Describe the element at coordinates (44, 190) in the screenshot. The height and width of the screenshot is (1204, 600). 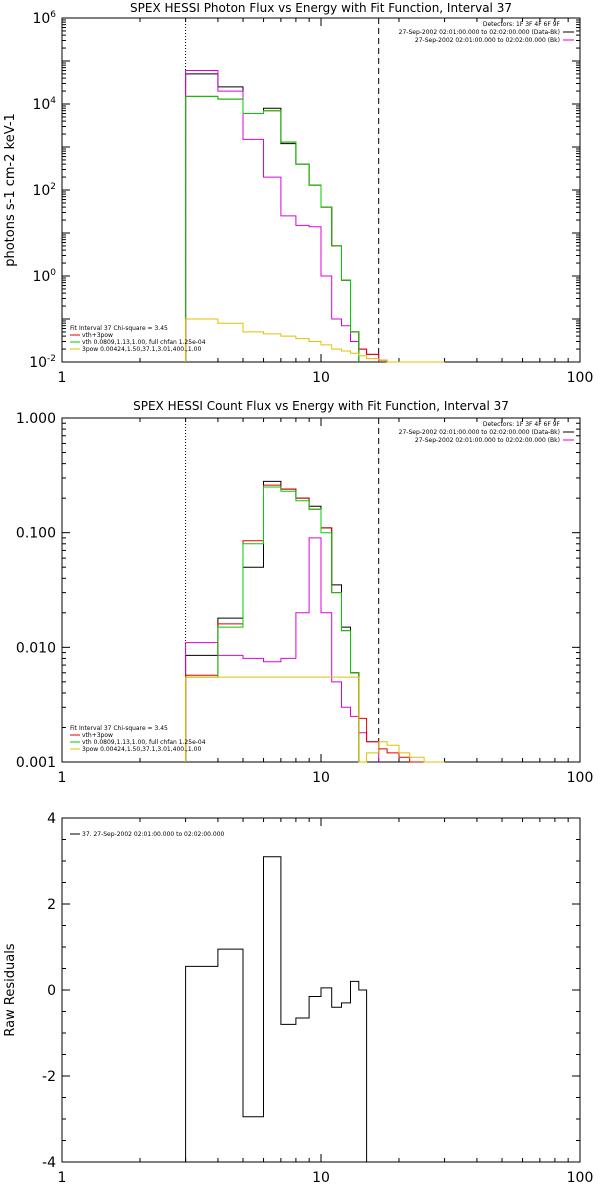
I see `y-tick-label: 10²` at that location.